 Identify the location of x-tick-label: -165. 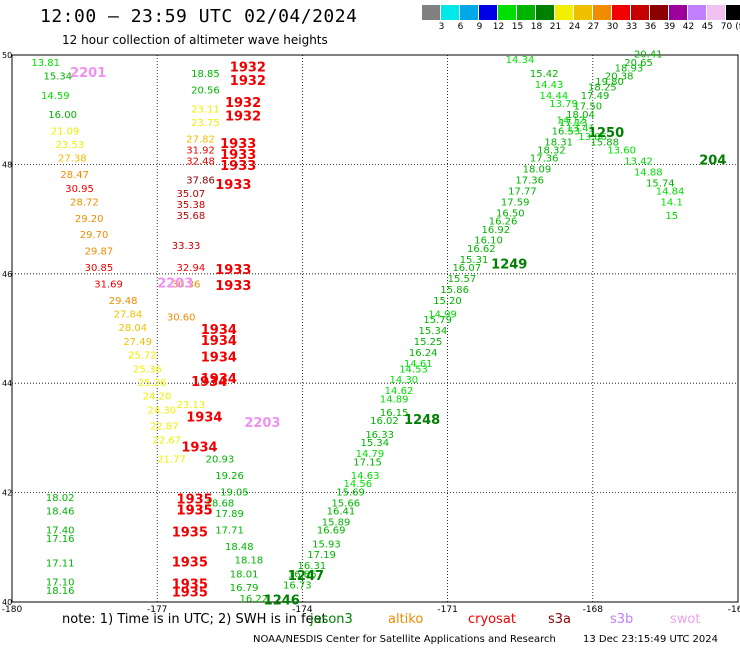
(734, 608).